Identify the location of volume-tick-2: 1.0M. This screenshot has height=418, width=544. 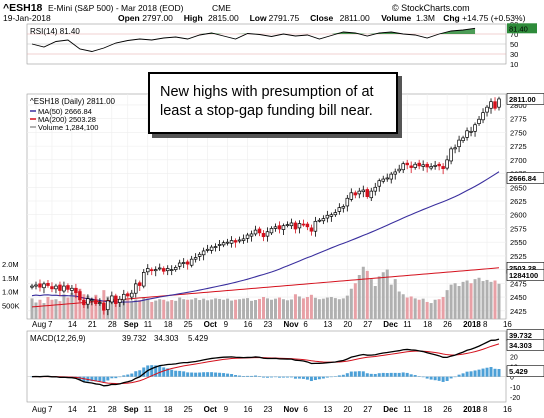
(10, 292).